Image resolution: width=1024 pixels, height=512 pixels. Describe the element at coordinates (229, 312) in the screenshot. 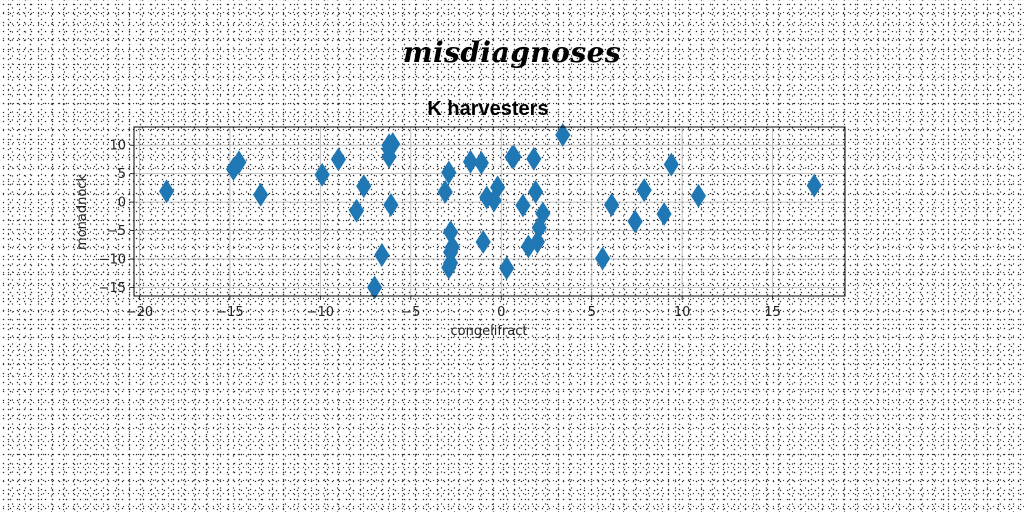

I see `x-tick-label: −15` at that location.